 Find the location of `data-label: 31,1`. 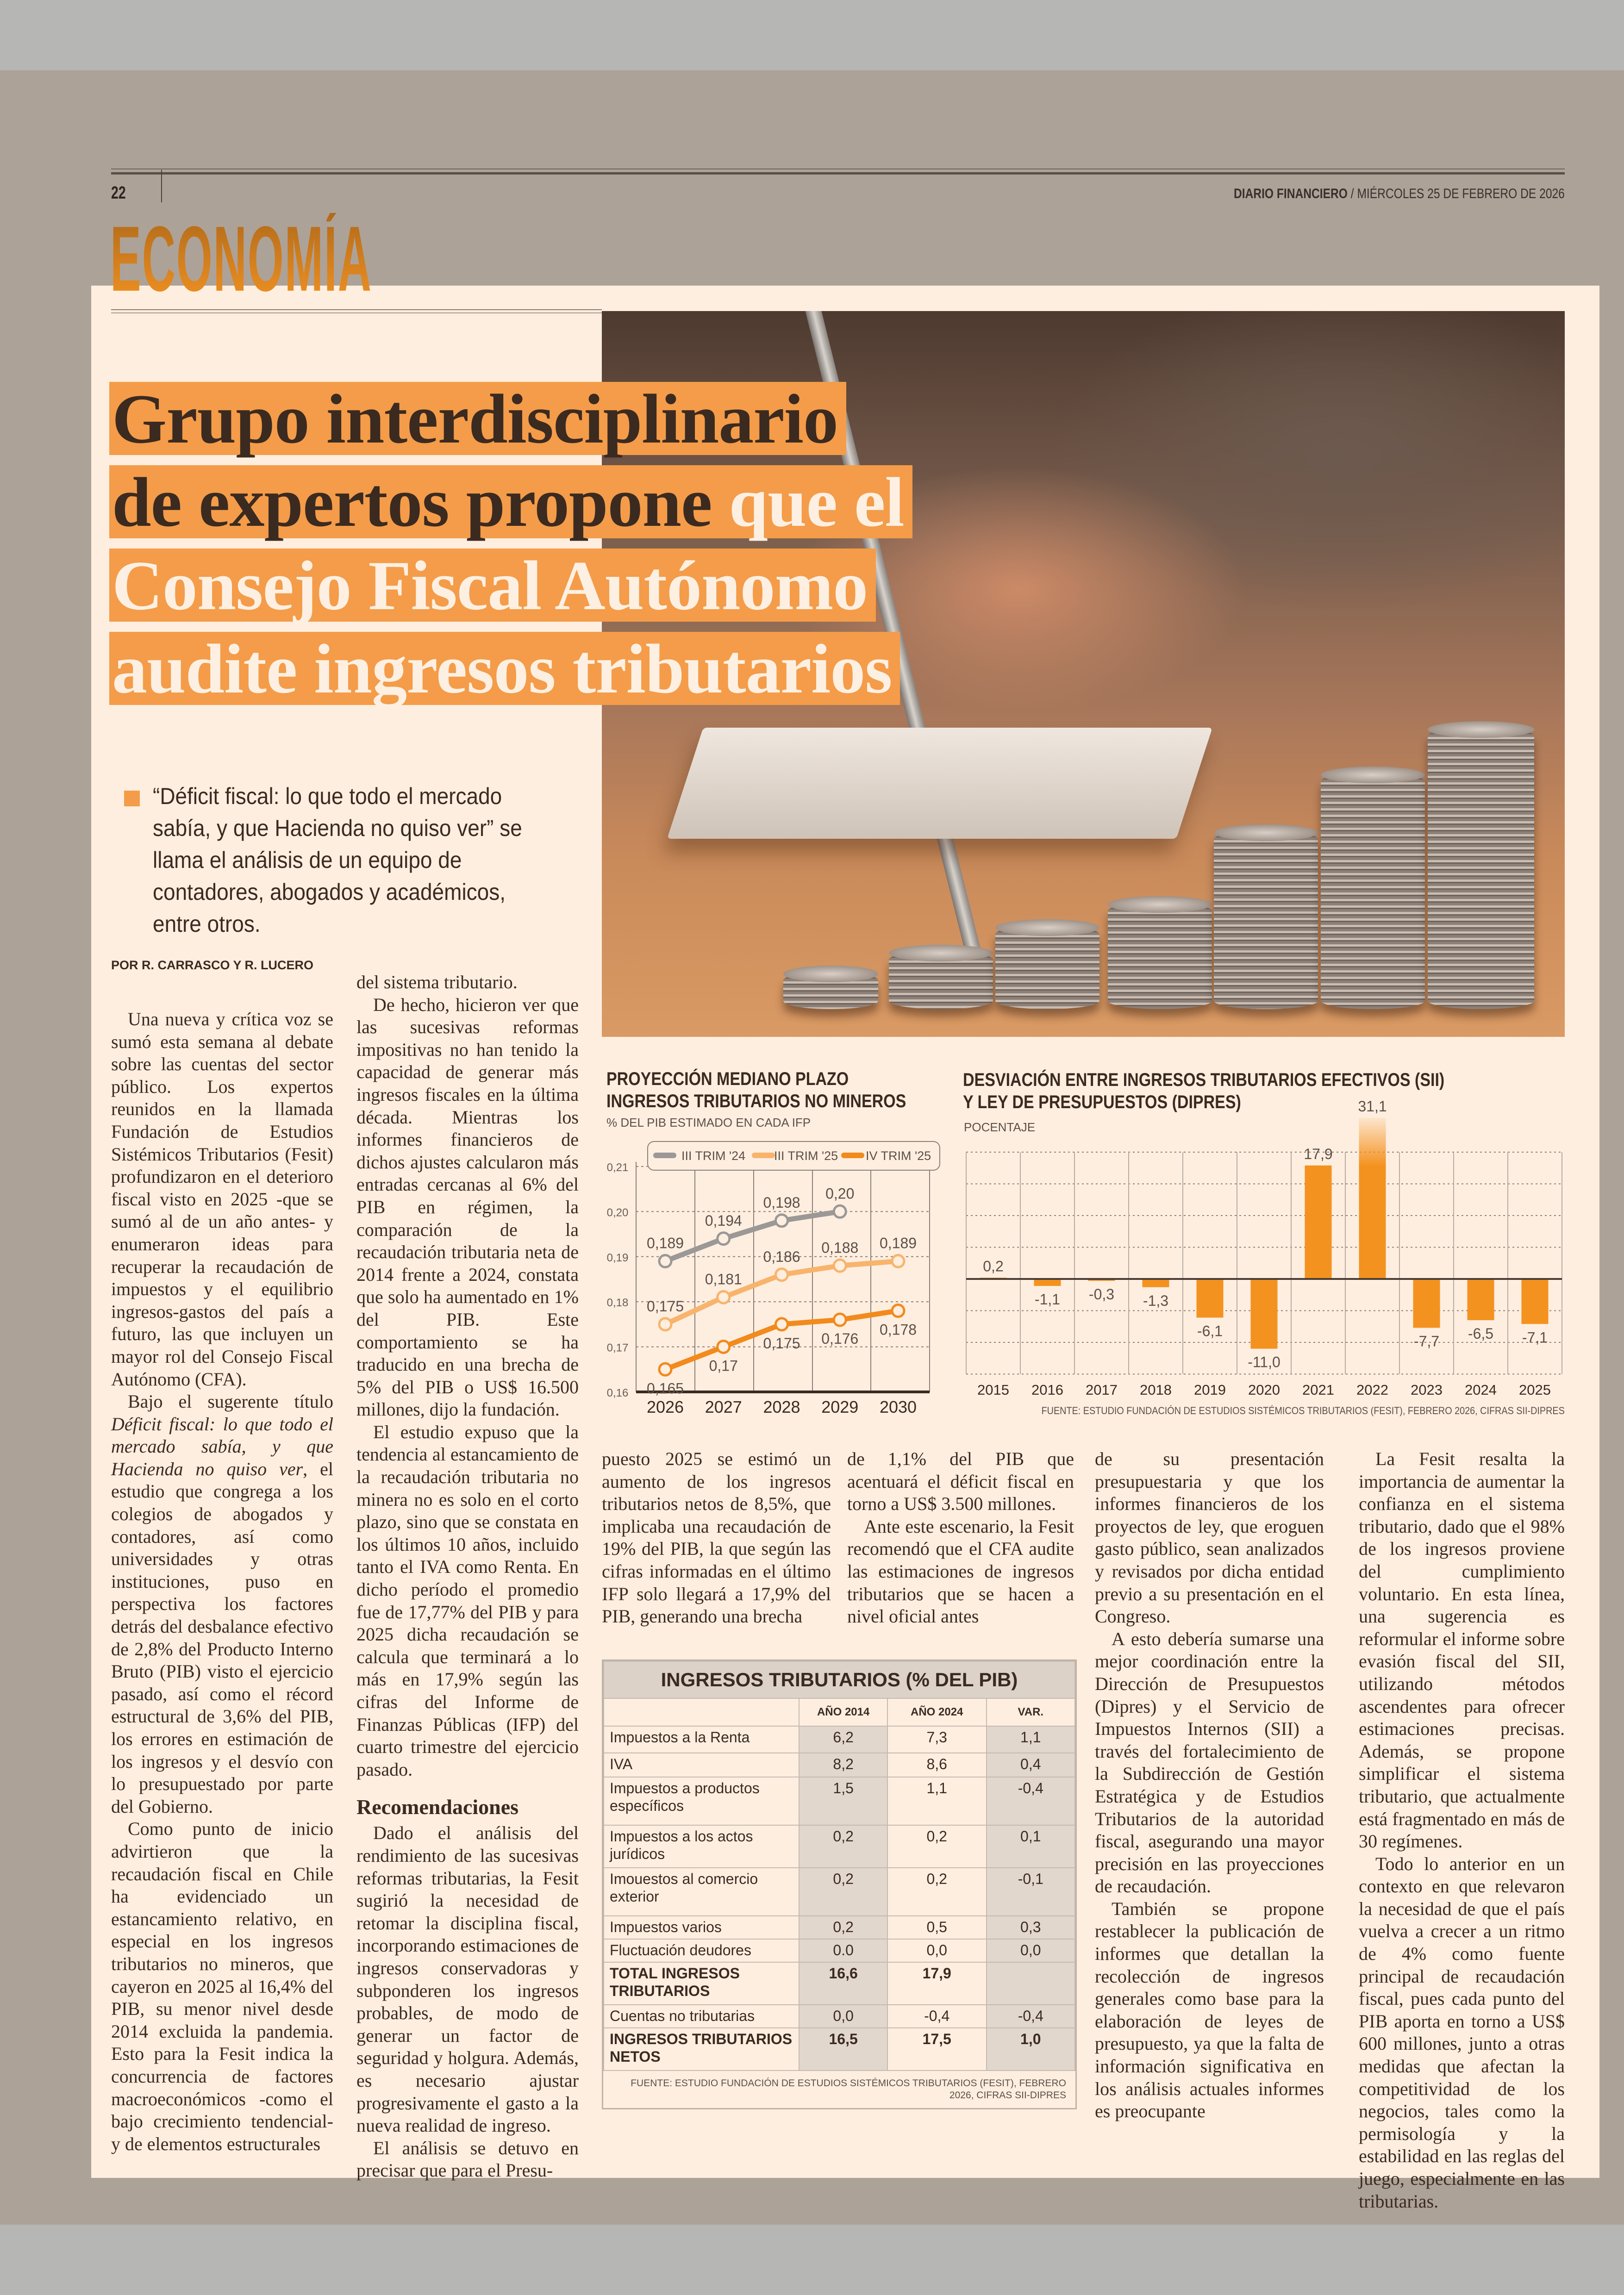

data-label: 31,1 is located at coordinates (1372, 1106).